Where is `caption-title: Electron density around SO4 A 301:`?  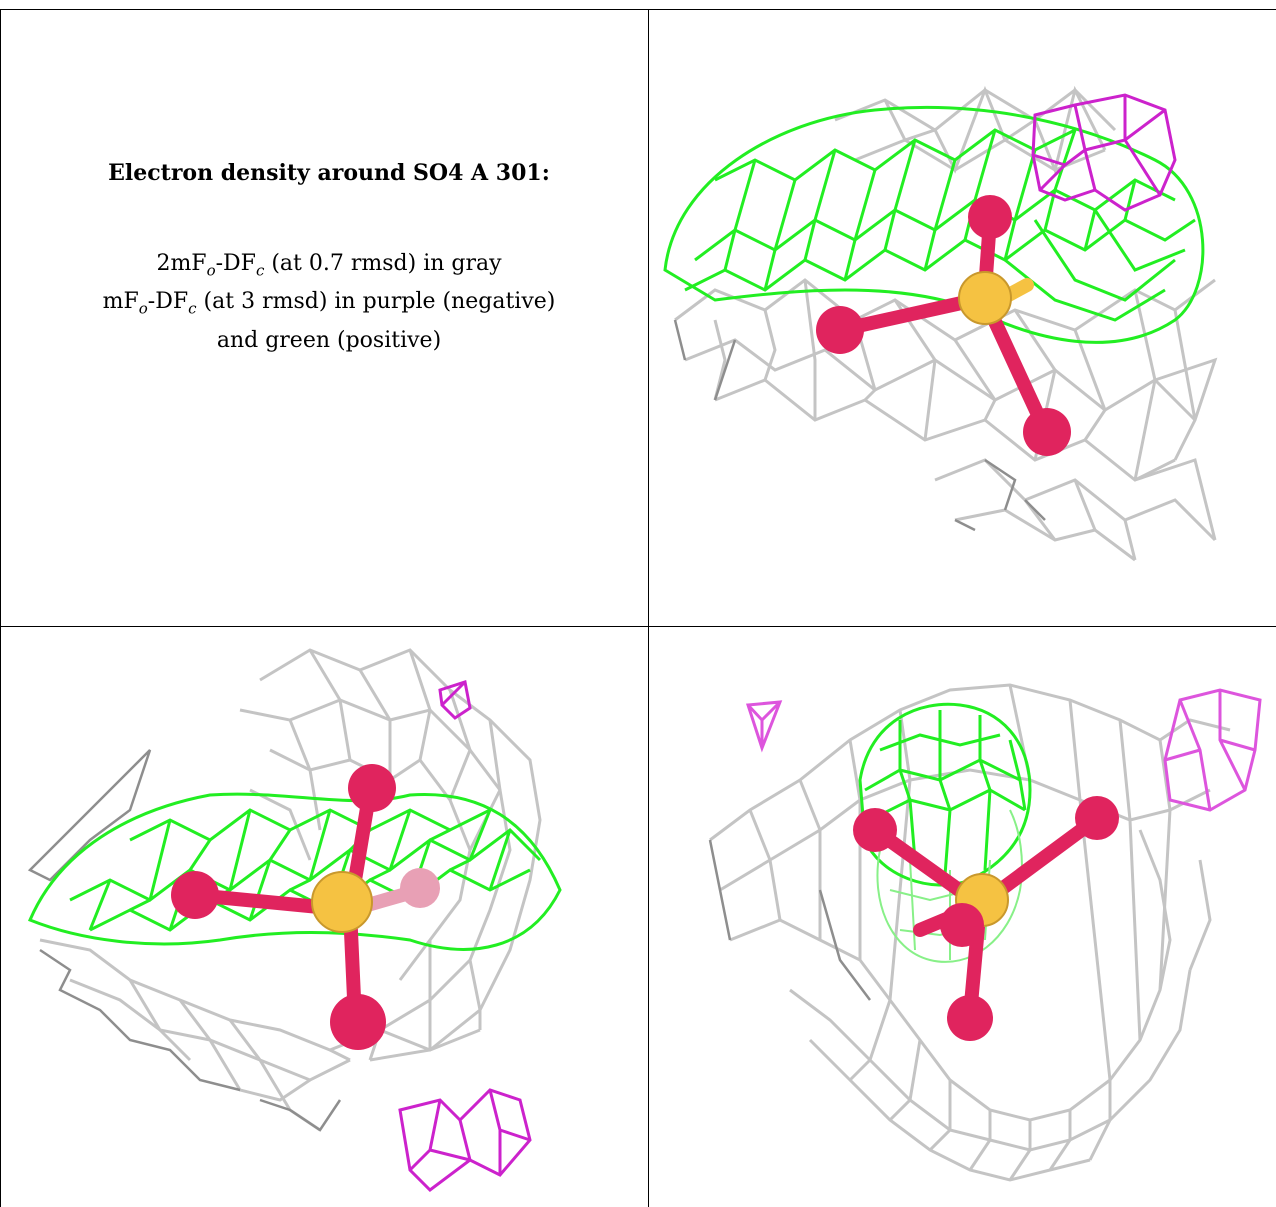
caption-title: Electron density around SO4 A 301: is located at coordinates (329, 173).